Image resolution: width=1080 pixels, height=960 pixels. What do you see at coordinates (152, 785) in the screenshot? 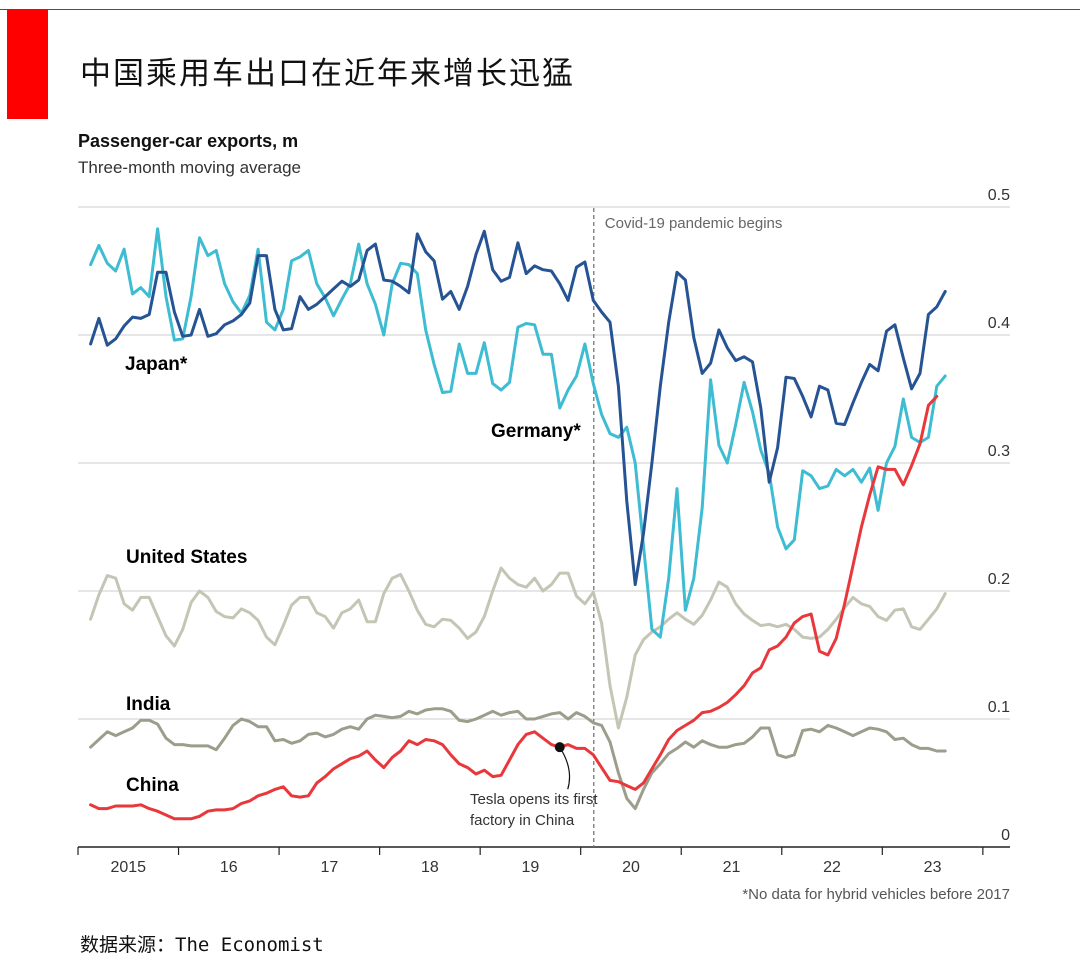
I see `label-china: China` at bounding box center [152, 785].